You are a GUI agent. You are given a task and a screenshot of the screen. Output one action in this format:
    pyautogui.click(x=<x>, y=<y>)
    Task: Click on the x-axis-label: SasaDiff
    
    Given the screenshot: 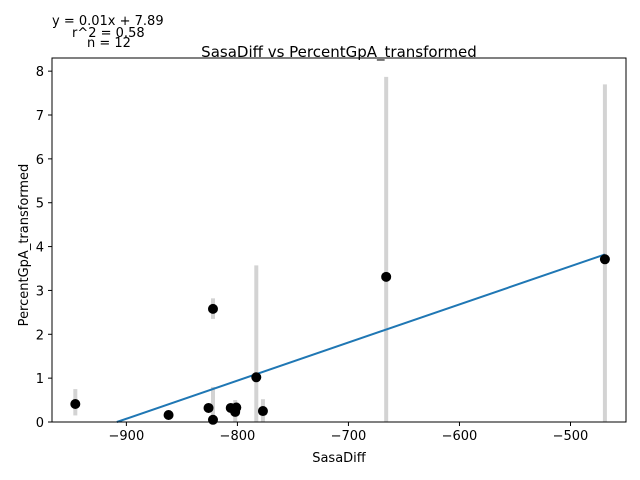 What is the action you would take?
    pyautogui.click(x=339, y=458)
    